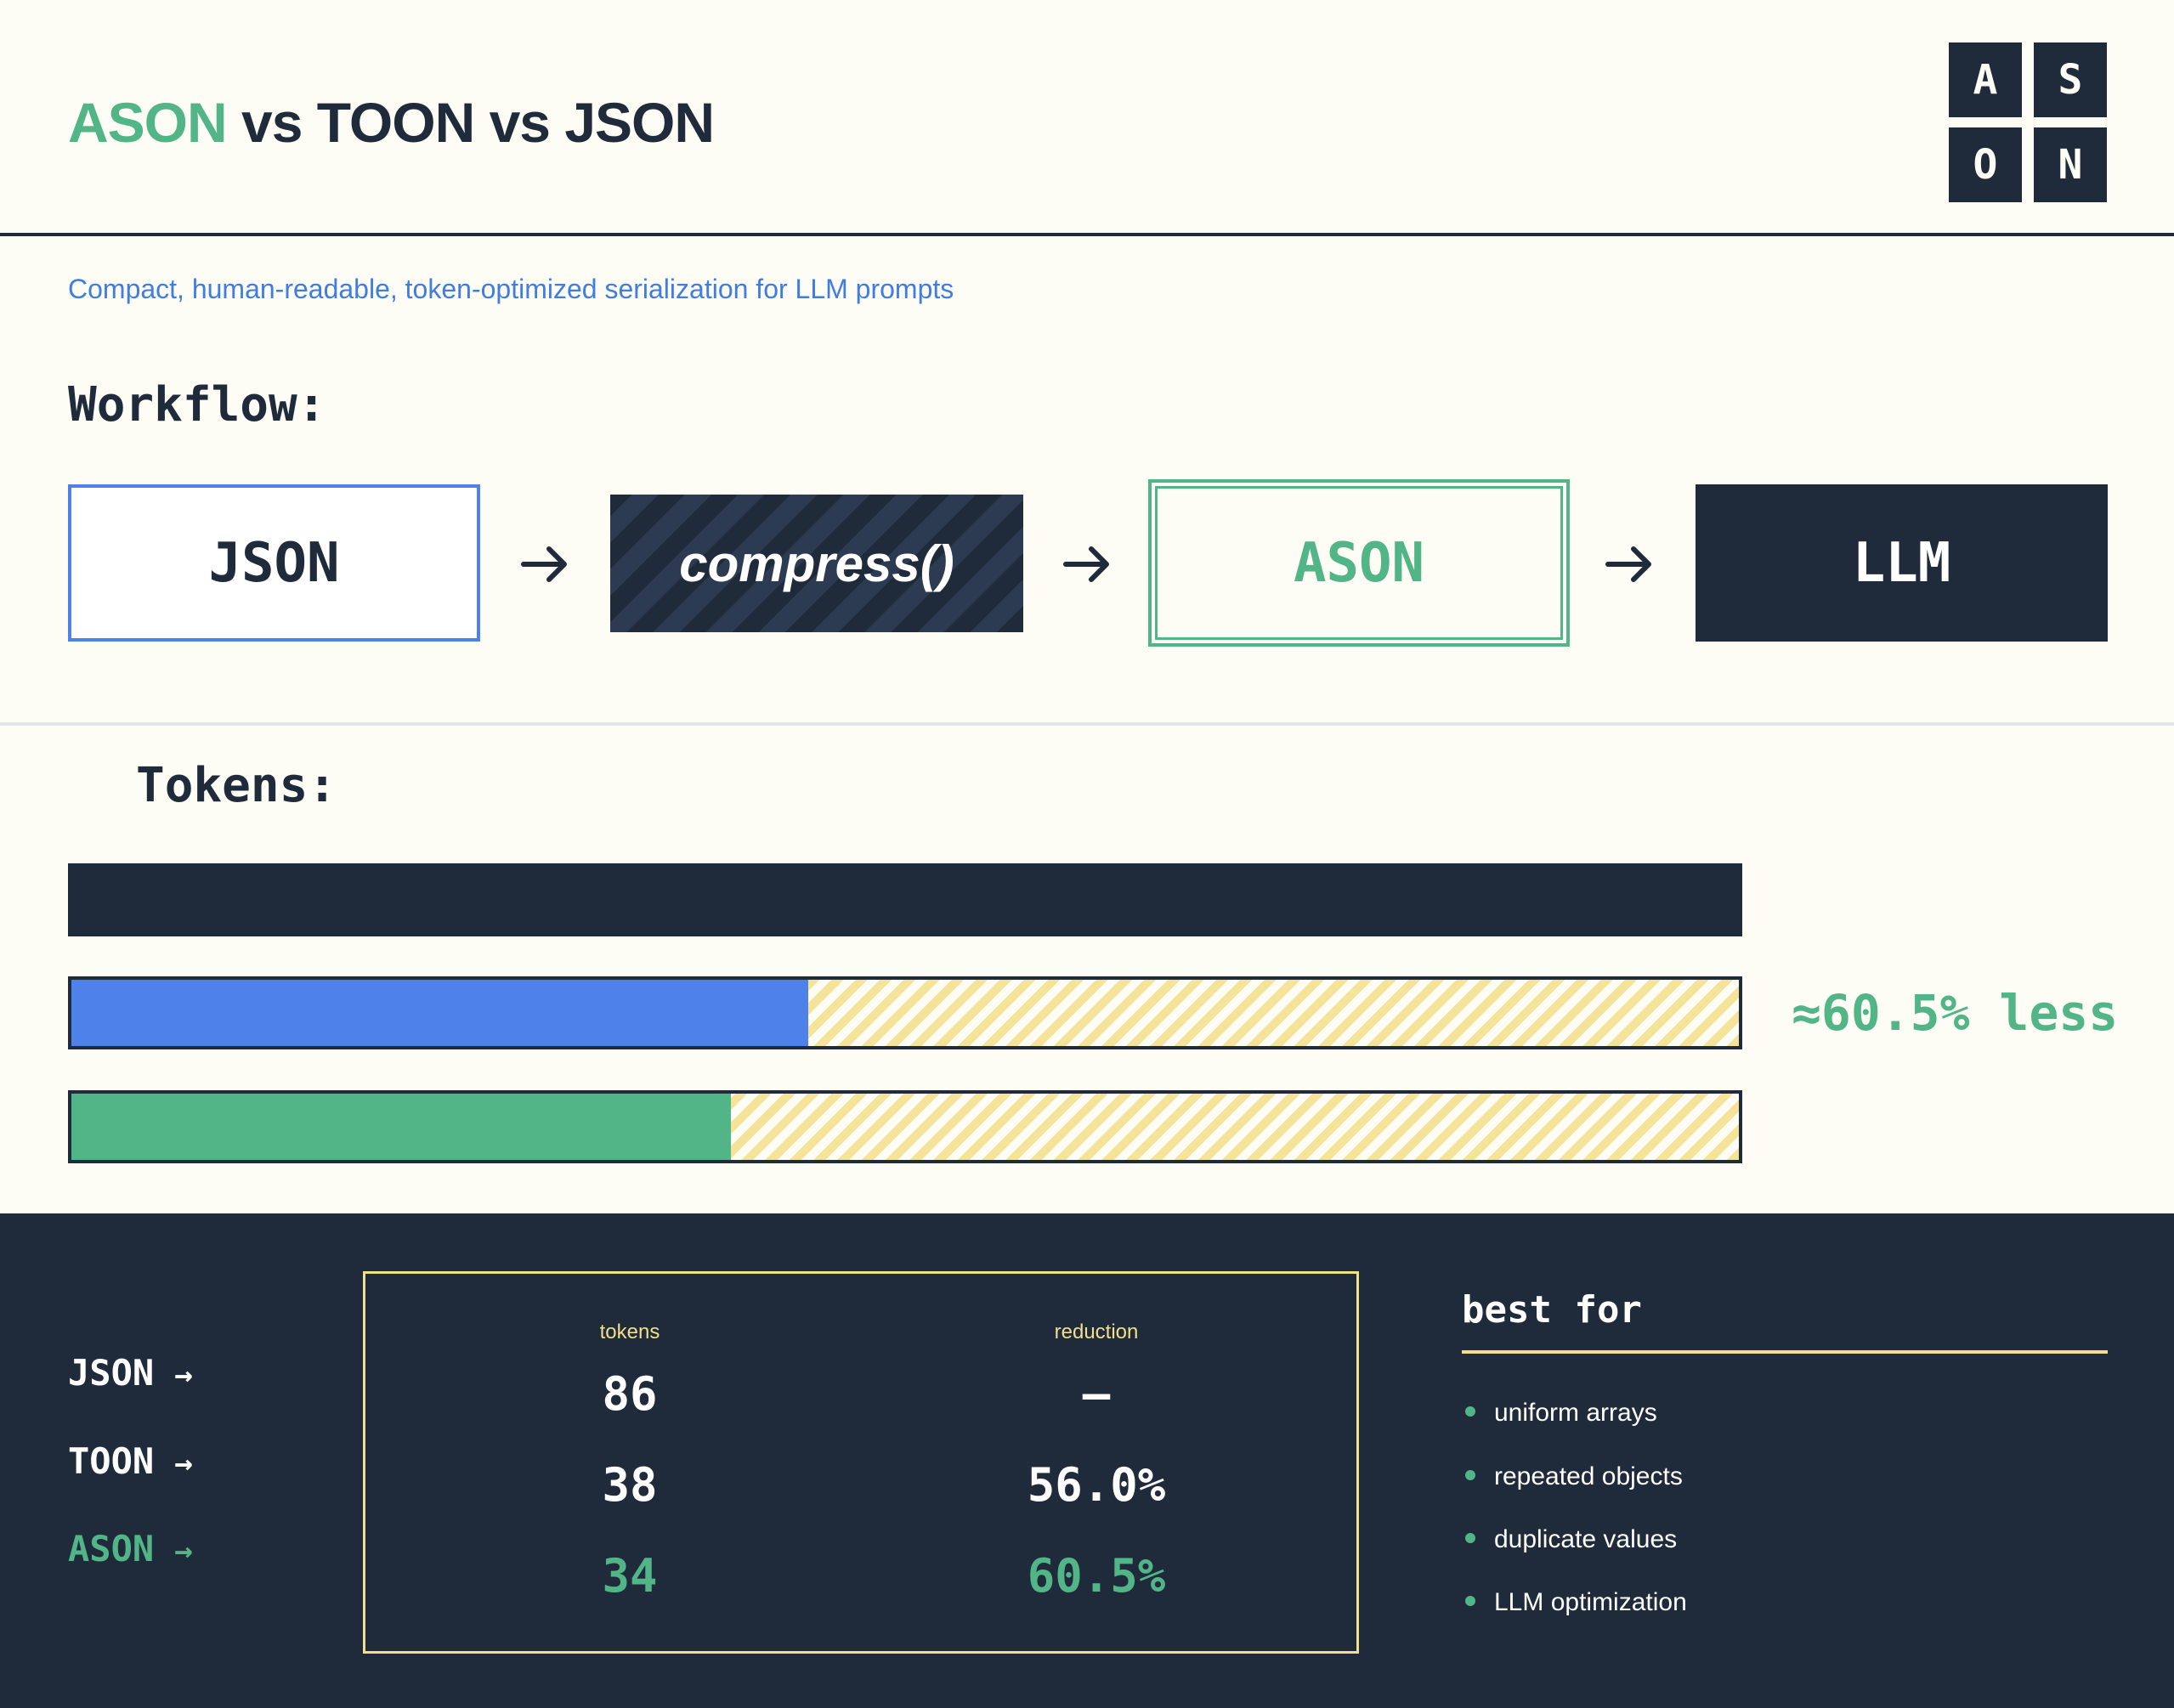 The height and width of the screenshot is (1708, 2174). Describe the element at coordinates (112, 1461) in the screenshot. I see `row-label-text: TOON` at that location.